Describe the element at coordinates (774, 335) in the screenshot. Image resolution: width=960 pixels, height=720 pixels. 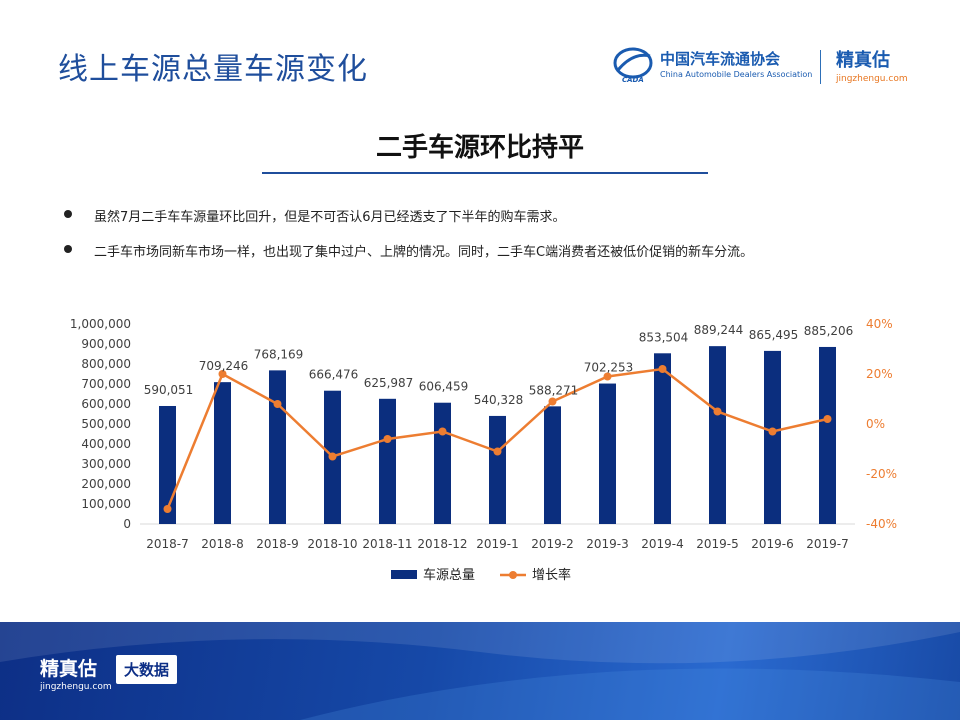
I see `bar-data-label: 865,495` at that location.